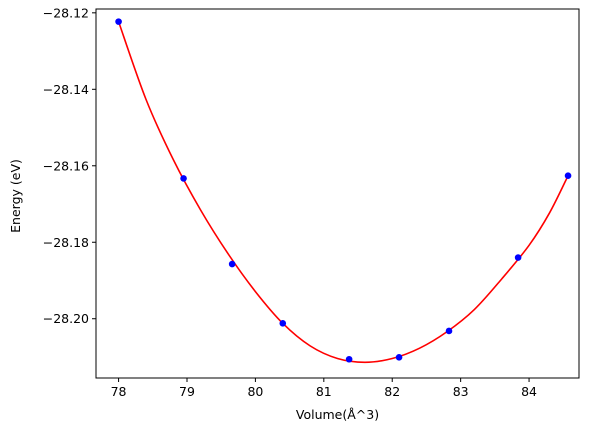 This screenshot has height=433, width=596. I want to click on y-tick-label: −28.18, so click(66, 242).